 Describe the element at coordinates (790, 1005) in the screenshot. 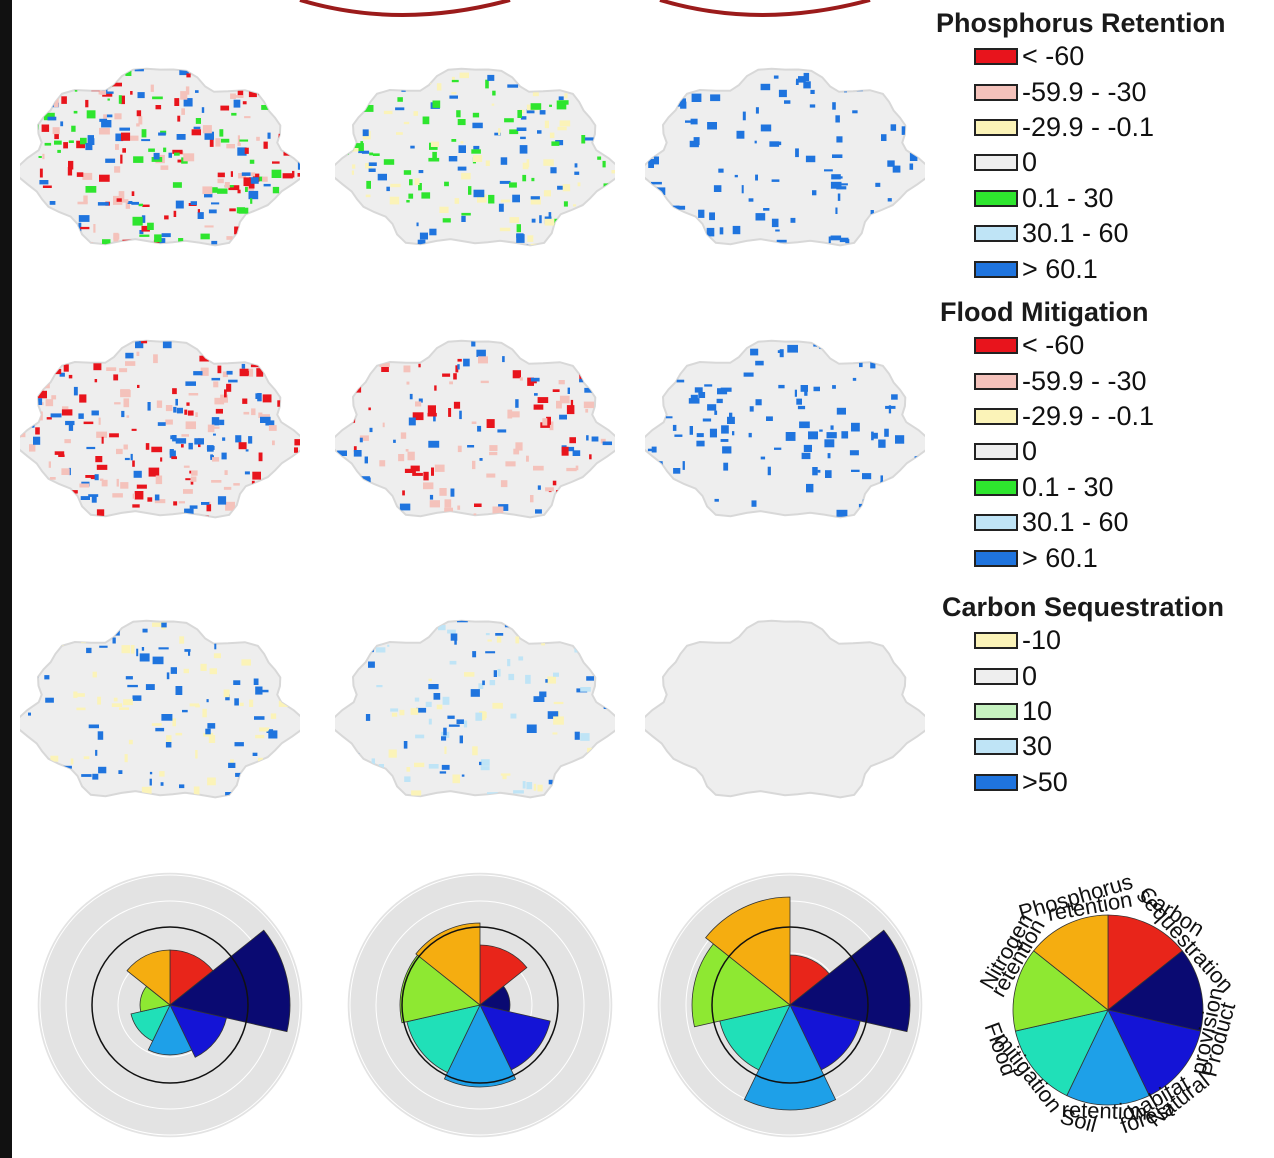

I see `rose-gridline` at that location.